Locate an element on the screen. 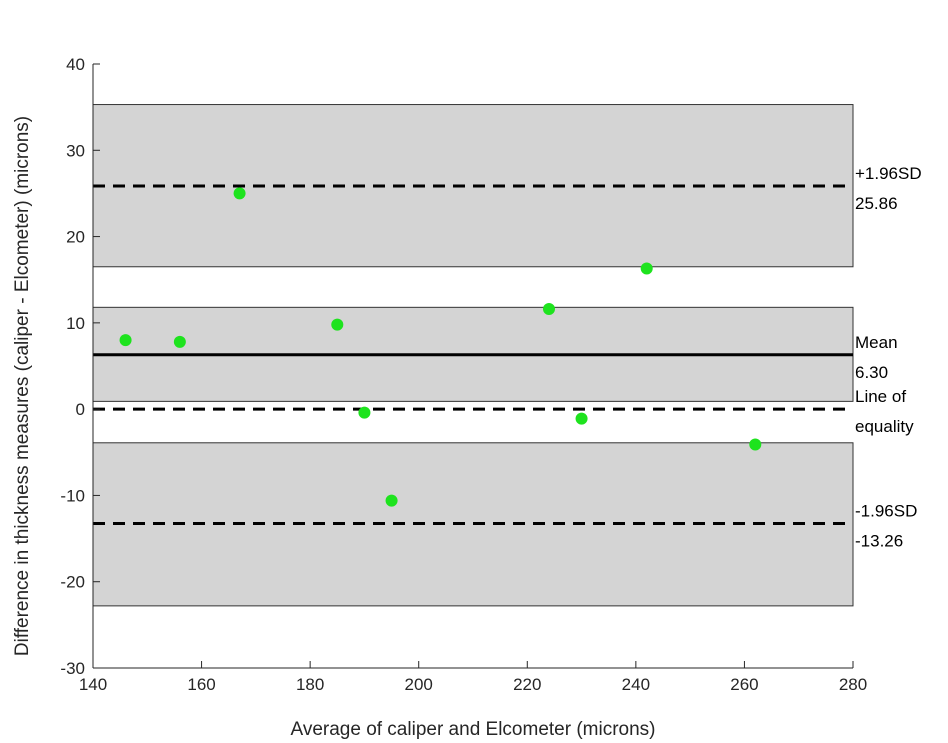  annotation-lower-limit-line2: -13.26 is located at coordinates (879, 541).